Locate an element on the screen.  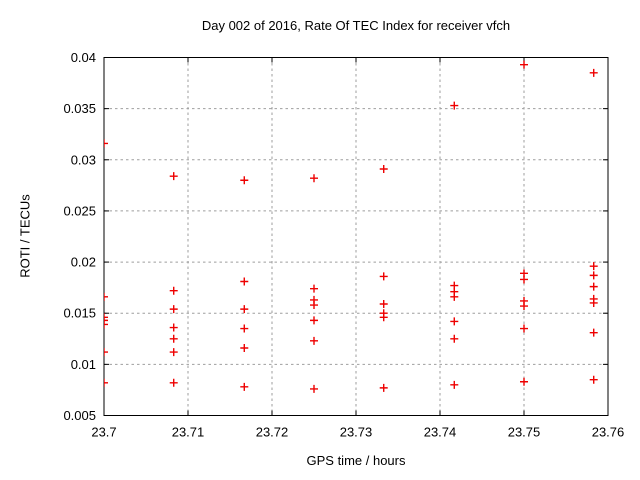
x-tick-label: 23.75 is located at coordinates (524, 432).